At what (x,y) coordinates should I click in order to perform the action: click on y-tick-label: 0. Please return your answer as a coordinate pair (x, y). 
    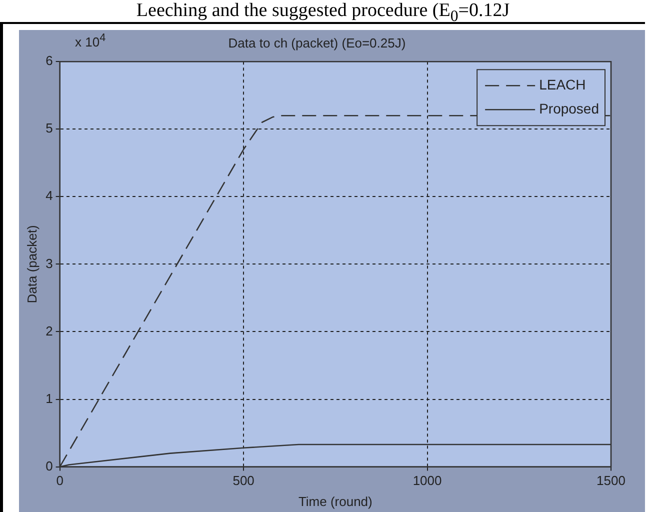
    Looking at the image, I should click on (49, 466).